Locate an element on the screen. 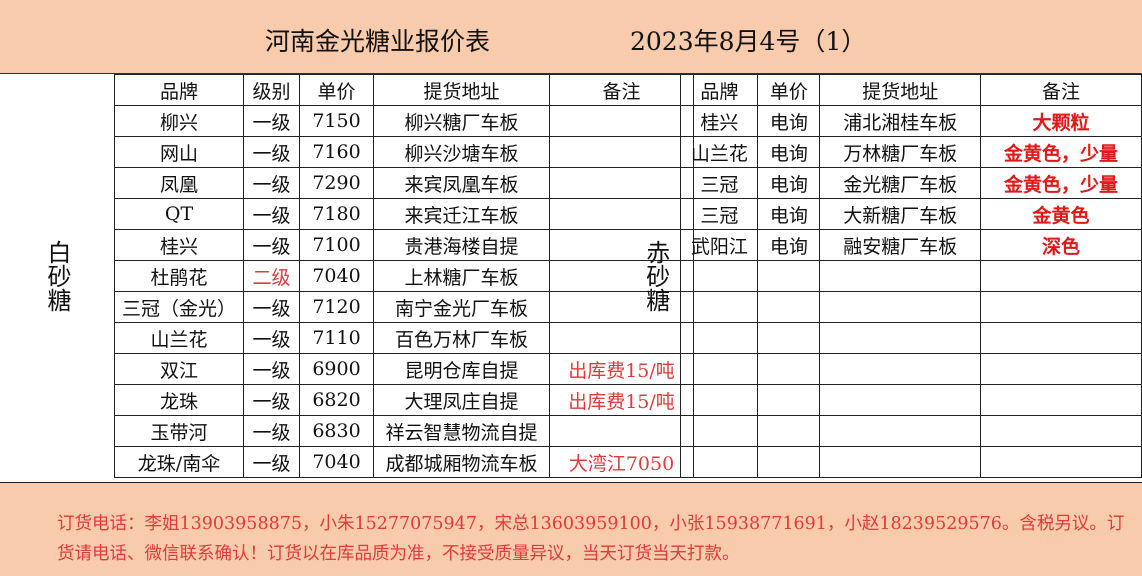 Image resolution: width=1142 pixels, height=576 pixels. address-cell: 浦北湘桂车板 is located at coordinates (900, 121).